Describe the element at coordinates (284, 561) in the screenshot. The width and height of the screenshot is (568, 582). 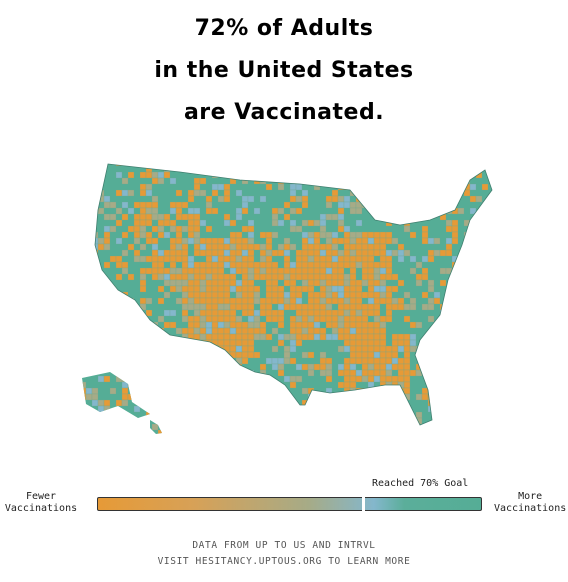
I see `footer-link: VISIT HESITANCY.UPTOUS.ORG TO LEARN MORE` at that location.